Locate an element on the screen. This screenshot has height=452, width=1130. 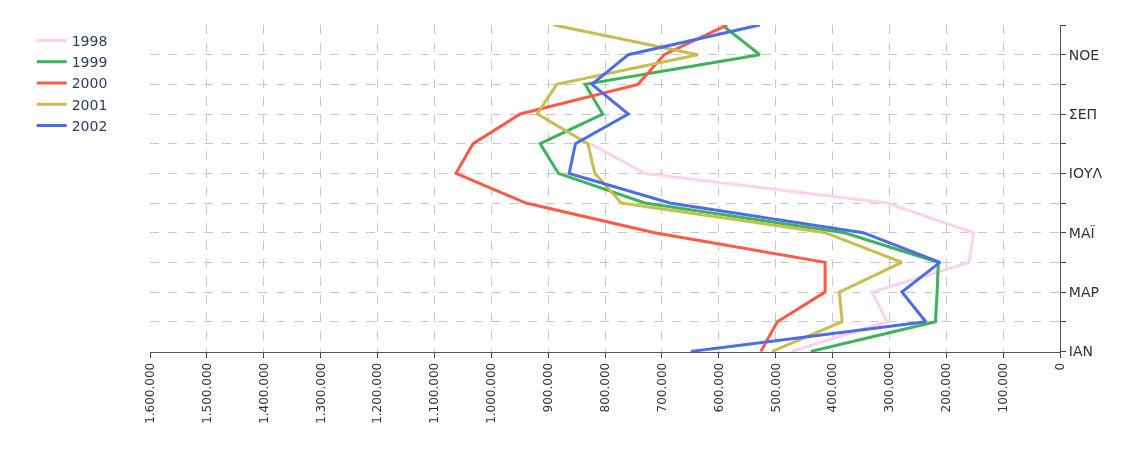
x-tick-label: 400.000 is located at coordinates (832, 387).